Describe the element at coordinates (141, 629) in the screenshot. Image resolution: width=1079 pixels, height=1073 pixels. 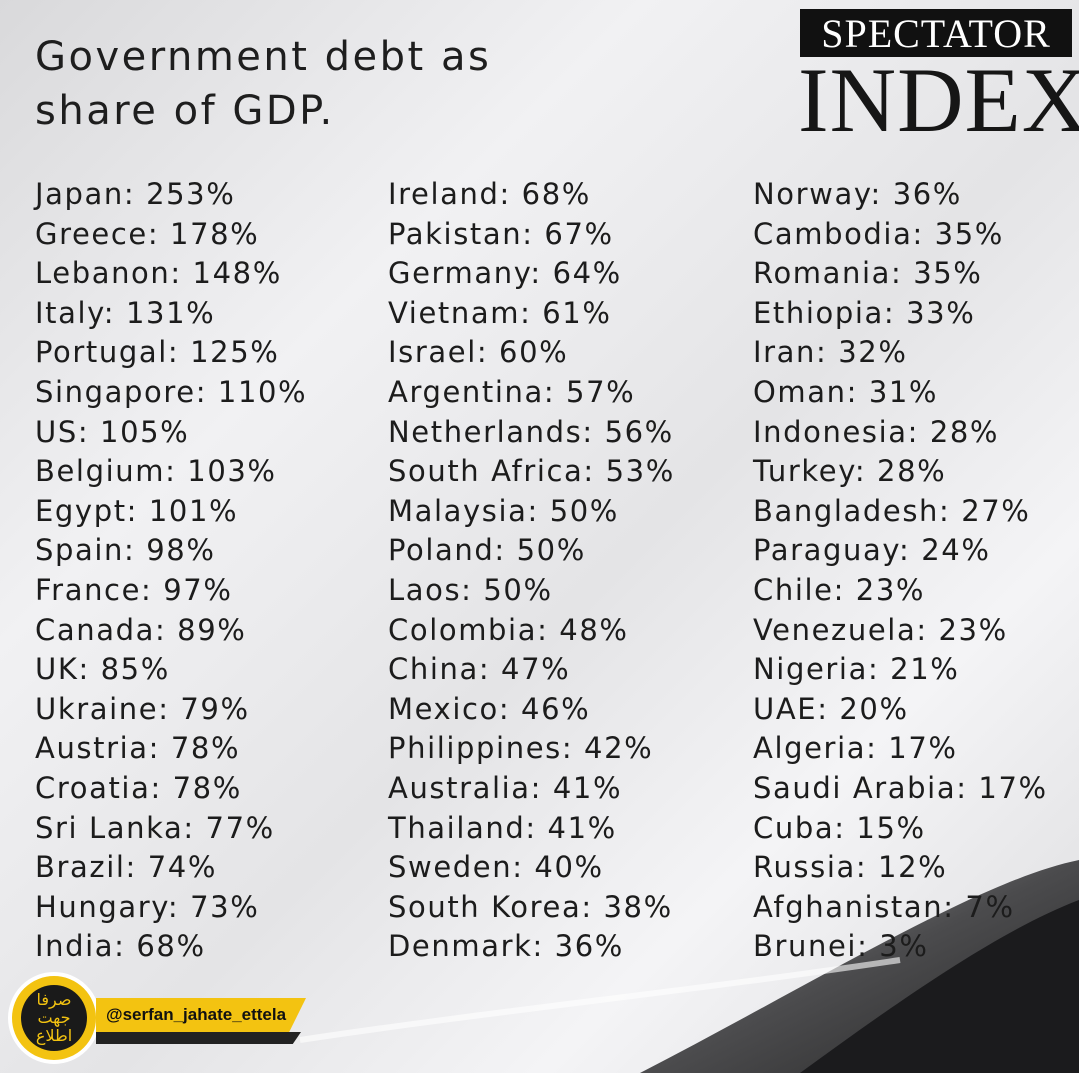
I see `country-entry: Canada: 89%` at that location.